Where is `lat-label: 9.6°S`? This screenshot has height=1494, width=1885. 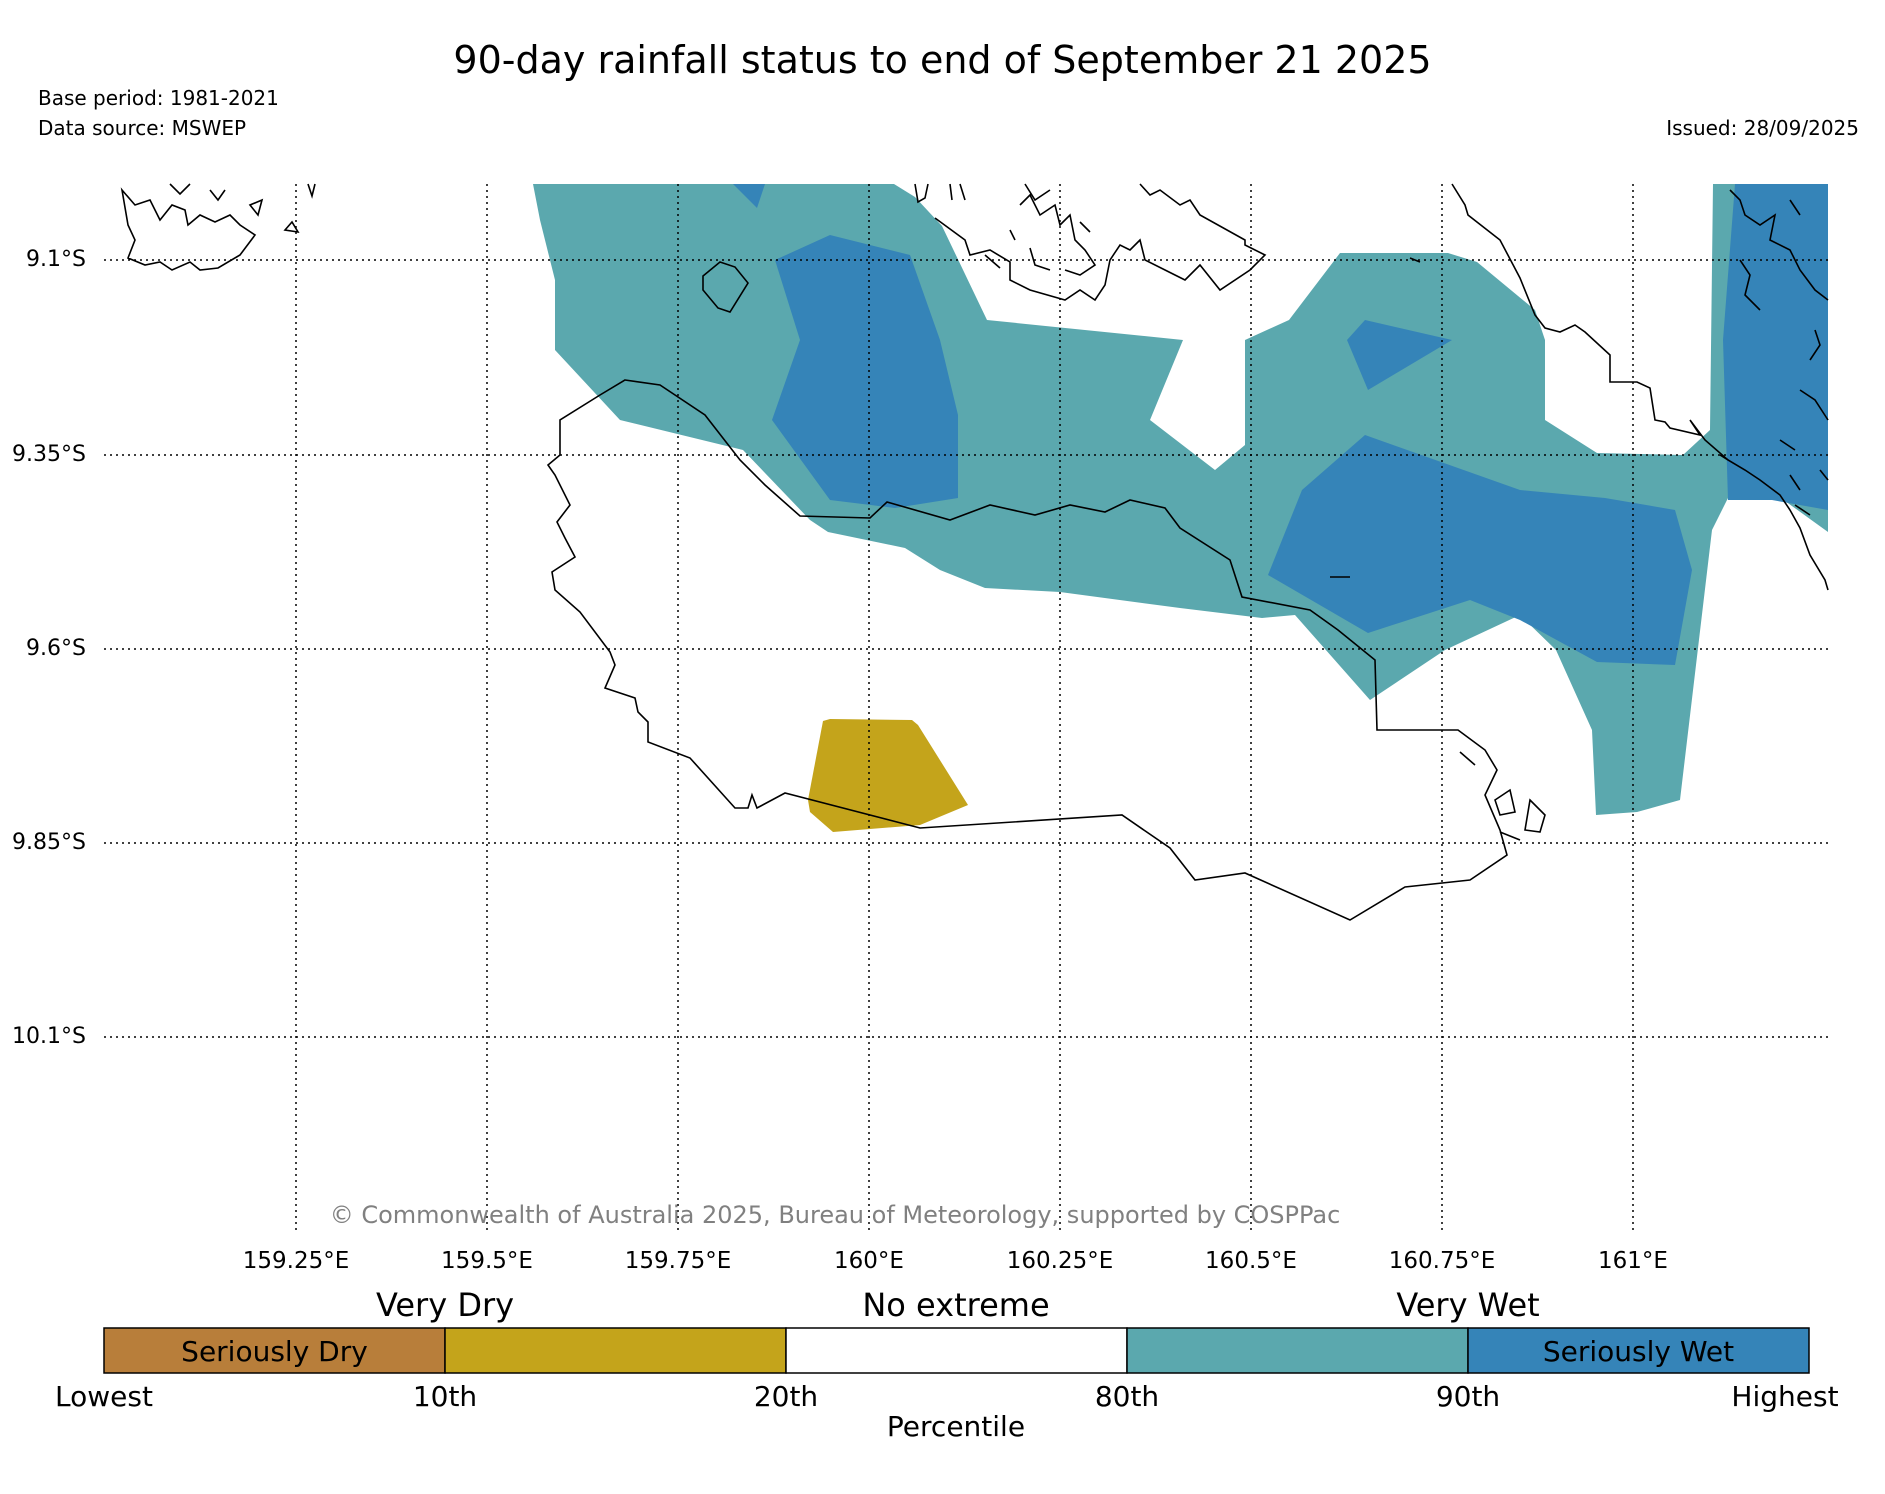 lat-label: 9.6°S is located at coordinates (56, 648).